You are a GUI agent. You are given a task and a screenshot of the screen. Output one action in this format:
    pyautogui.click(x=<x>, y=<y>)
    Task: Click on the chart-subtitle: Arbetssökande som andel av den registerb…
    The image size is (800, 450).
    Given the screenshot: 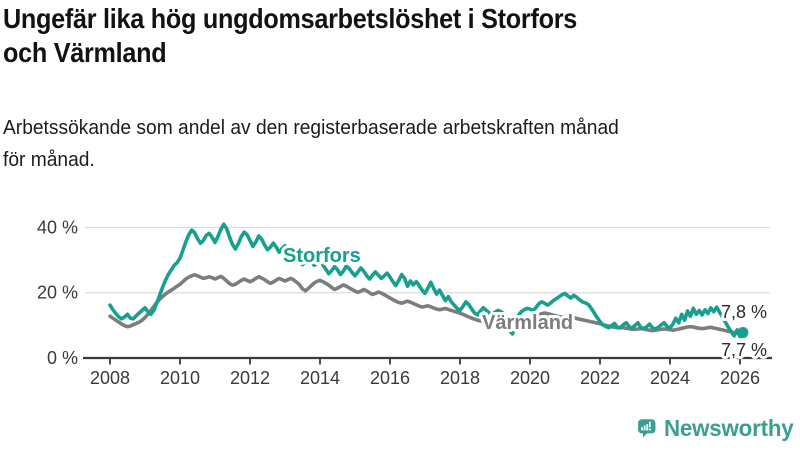 What is the action you would take?
    pyautogui.click(x=401, y=144)
    